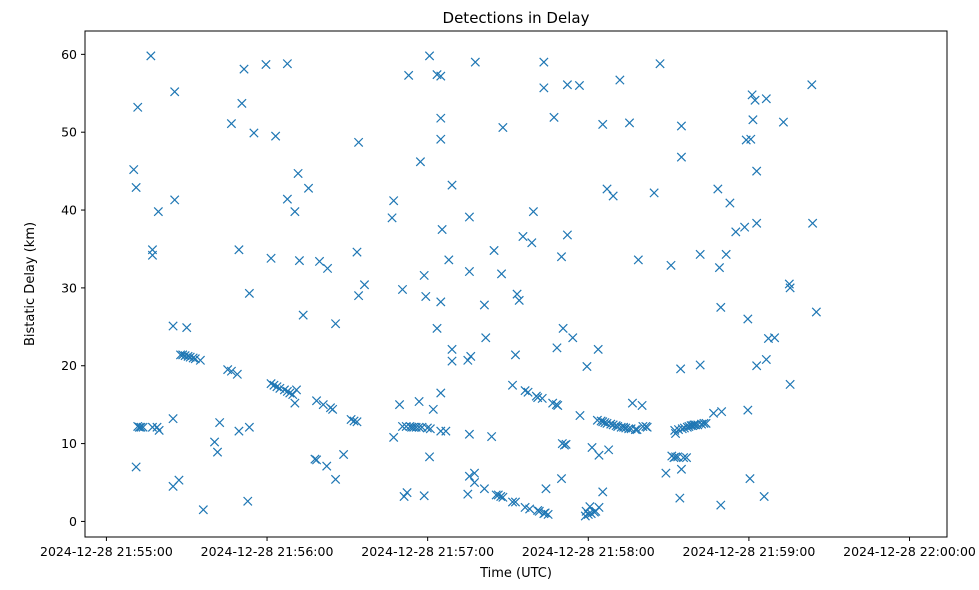 This screenshot has width=979, height=590. What do you see at coordinates (69, 210) in the screenshot?
I see `y-tick-label: 40` at bounding box center [69, 210].